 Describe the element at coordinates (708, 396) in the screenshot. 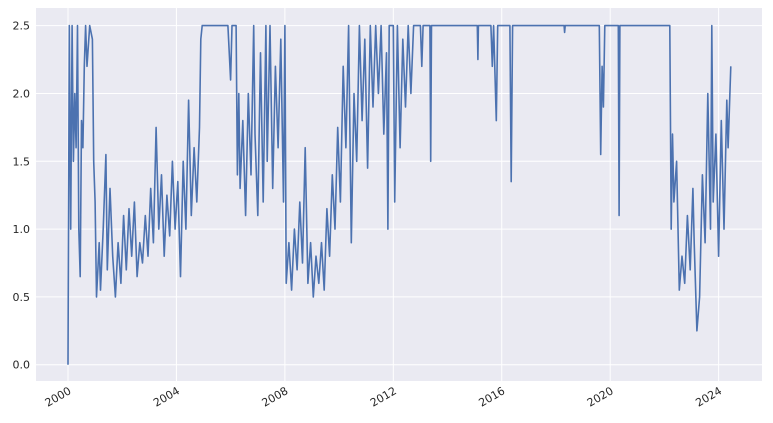

I see `x-tick-label: 2024` at that location.